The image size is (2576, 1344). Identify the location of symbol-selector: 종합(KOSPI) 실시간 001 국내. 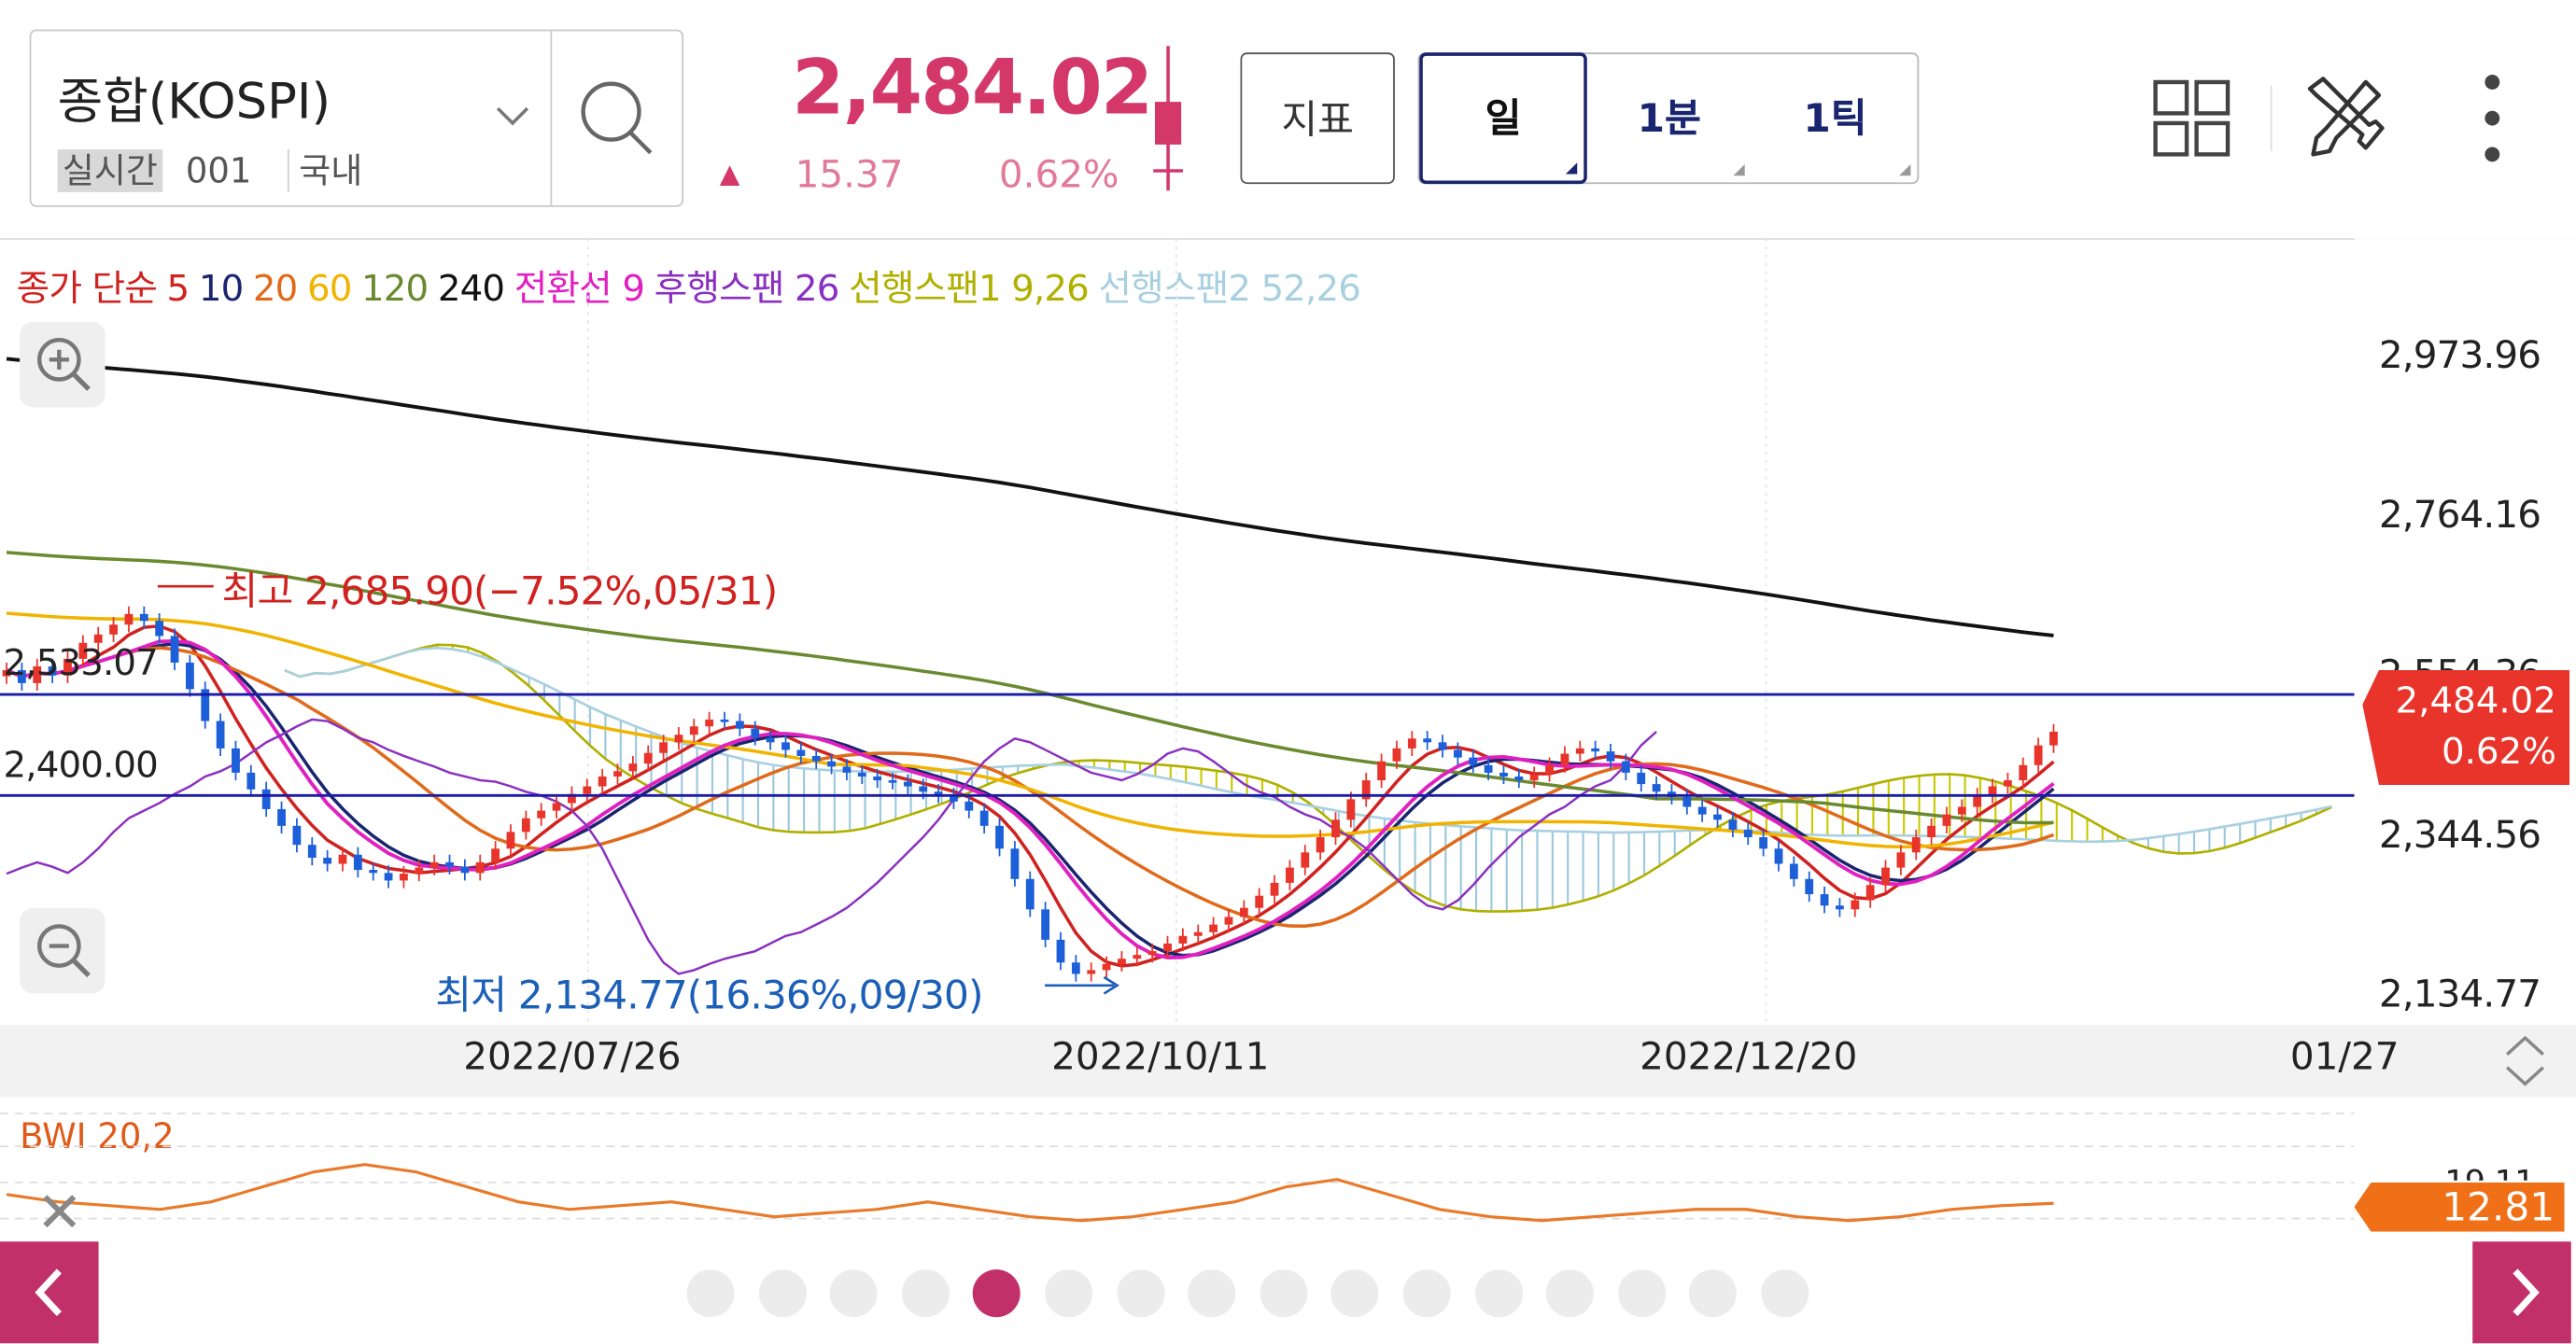
(356, 118).